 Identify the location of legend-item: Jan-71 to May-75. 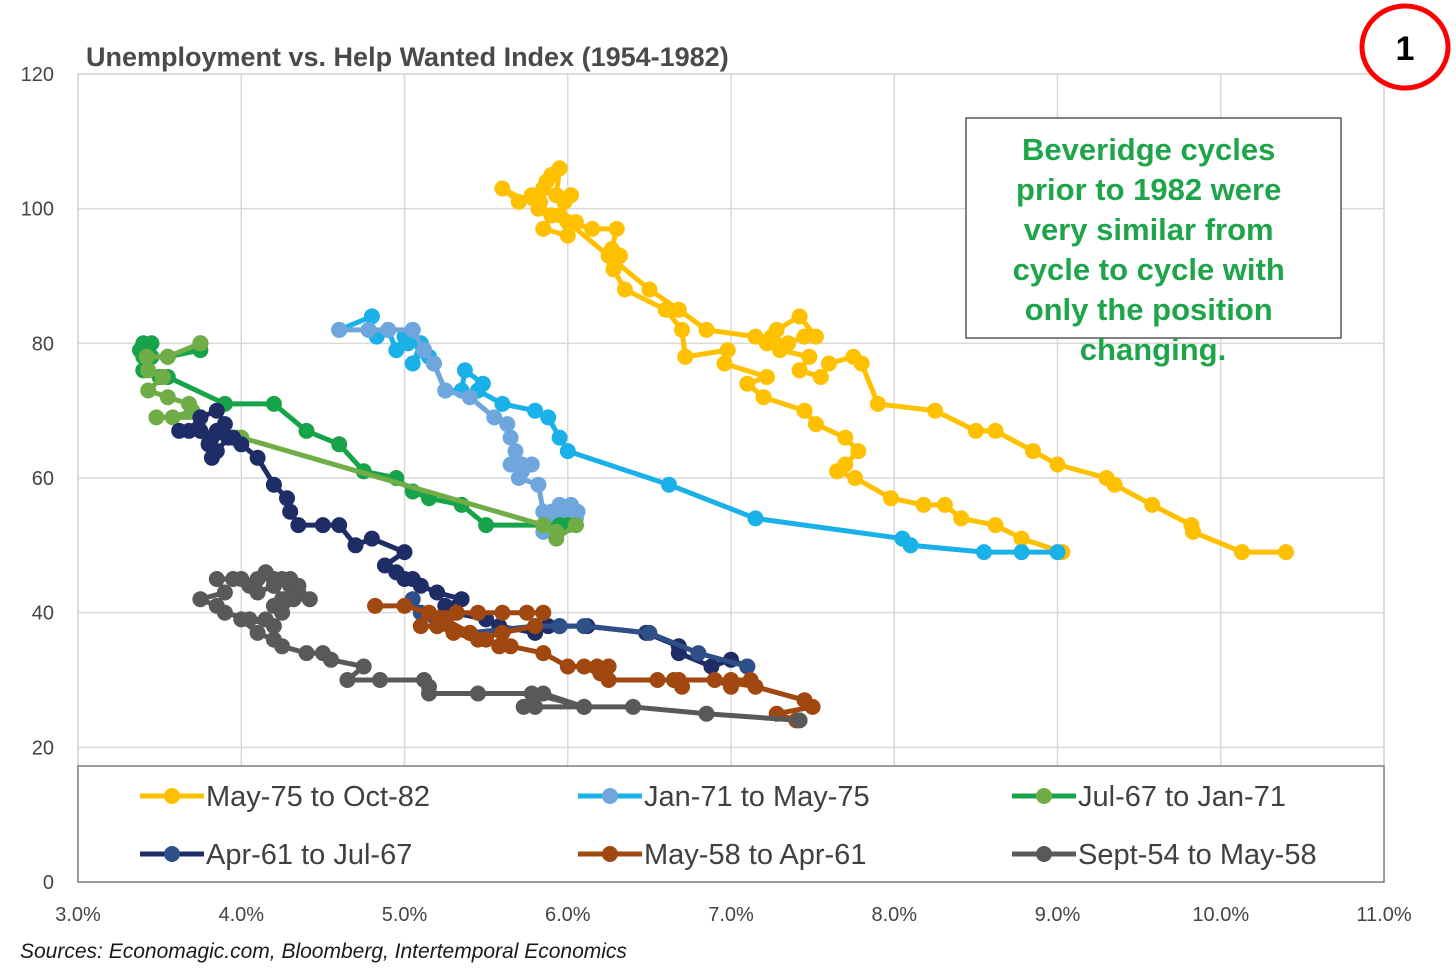
(724, 797).